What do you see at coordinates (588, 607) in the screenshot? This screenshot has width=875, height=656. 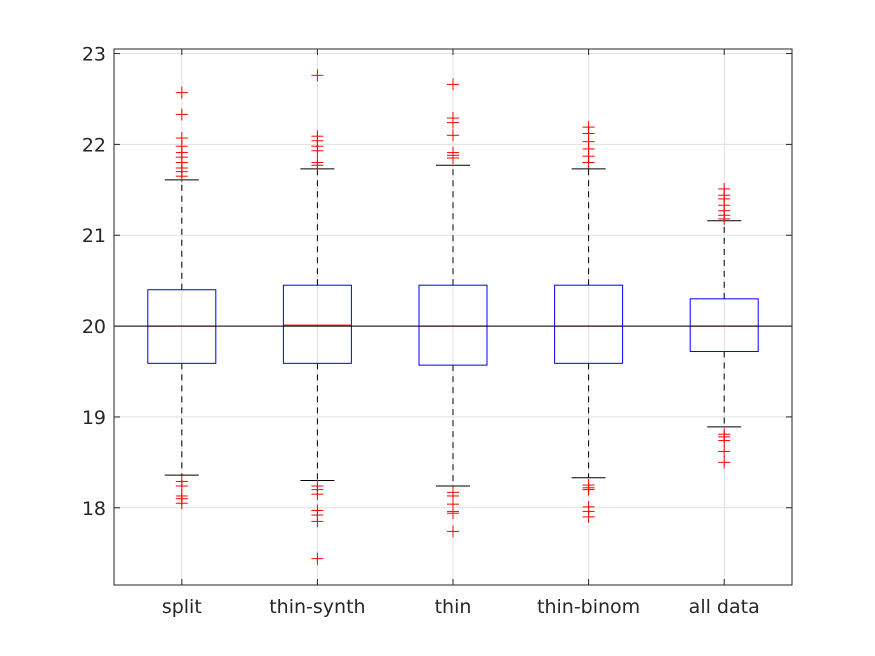 I see `x-tick-label: thin-binom` at bounding box center [588, 607].